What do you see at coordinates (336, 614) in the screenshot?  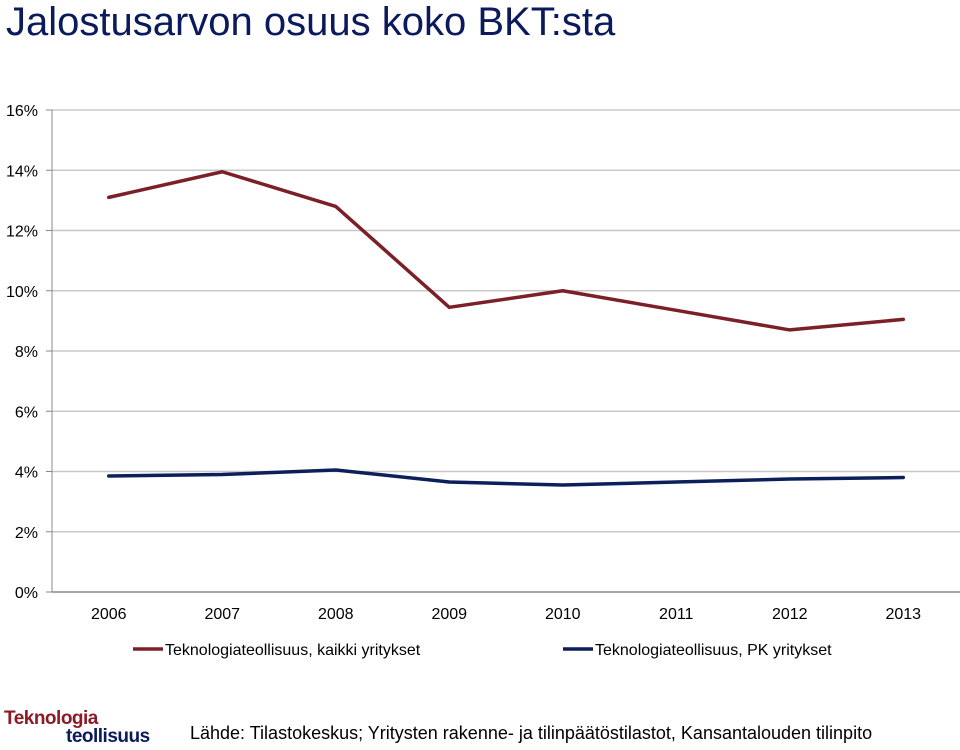 I see `x-tick-label: 2008` at bounding box center [336, 614].